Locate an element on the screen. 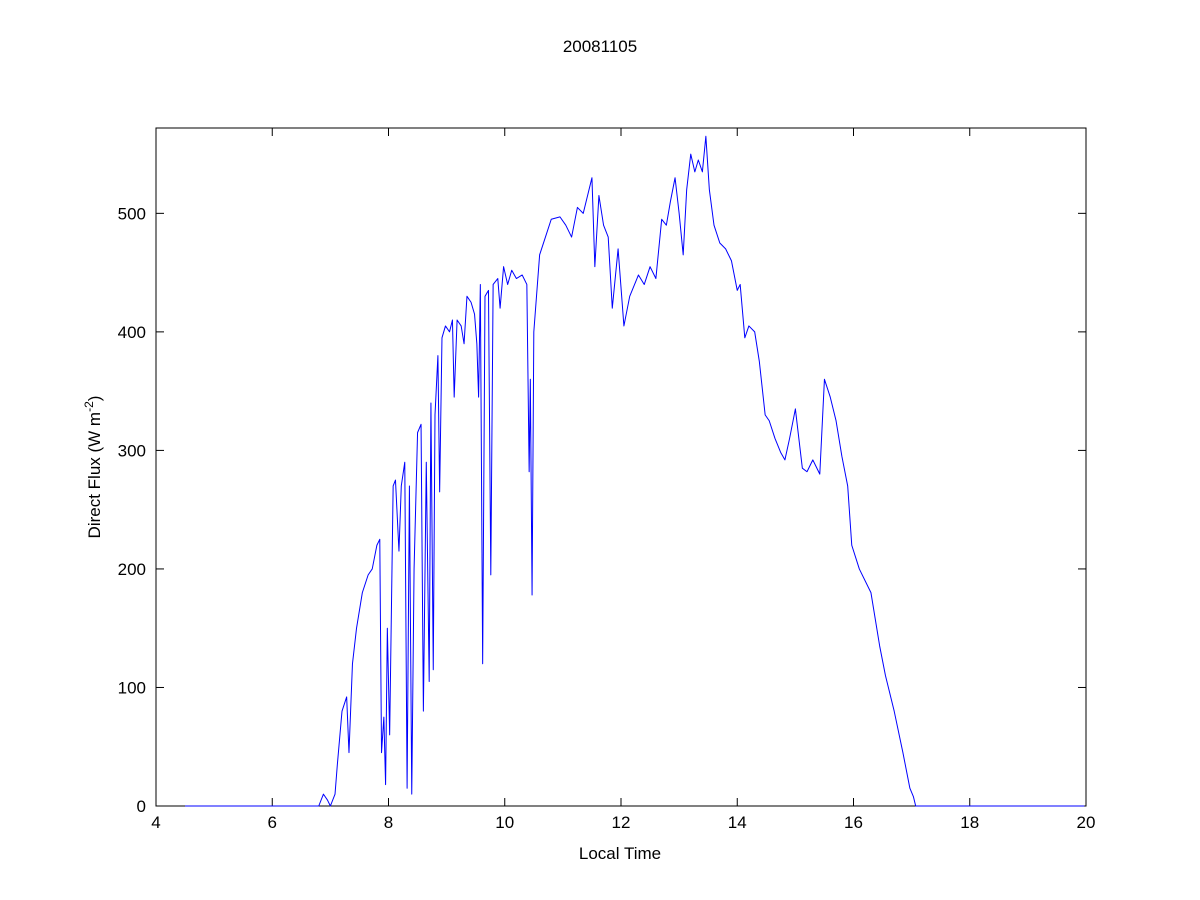 This screenshot has width=1200, height=900. y-tick-label: 400 is located at coordinates (132, 332).